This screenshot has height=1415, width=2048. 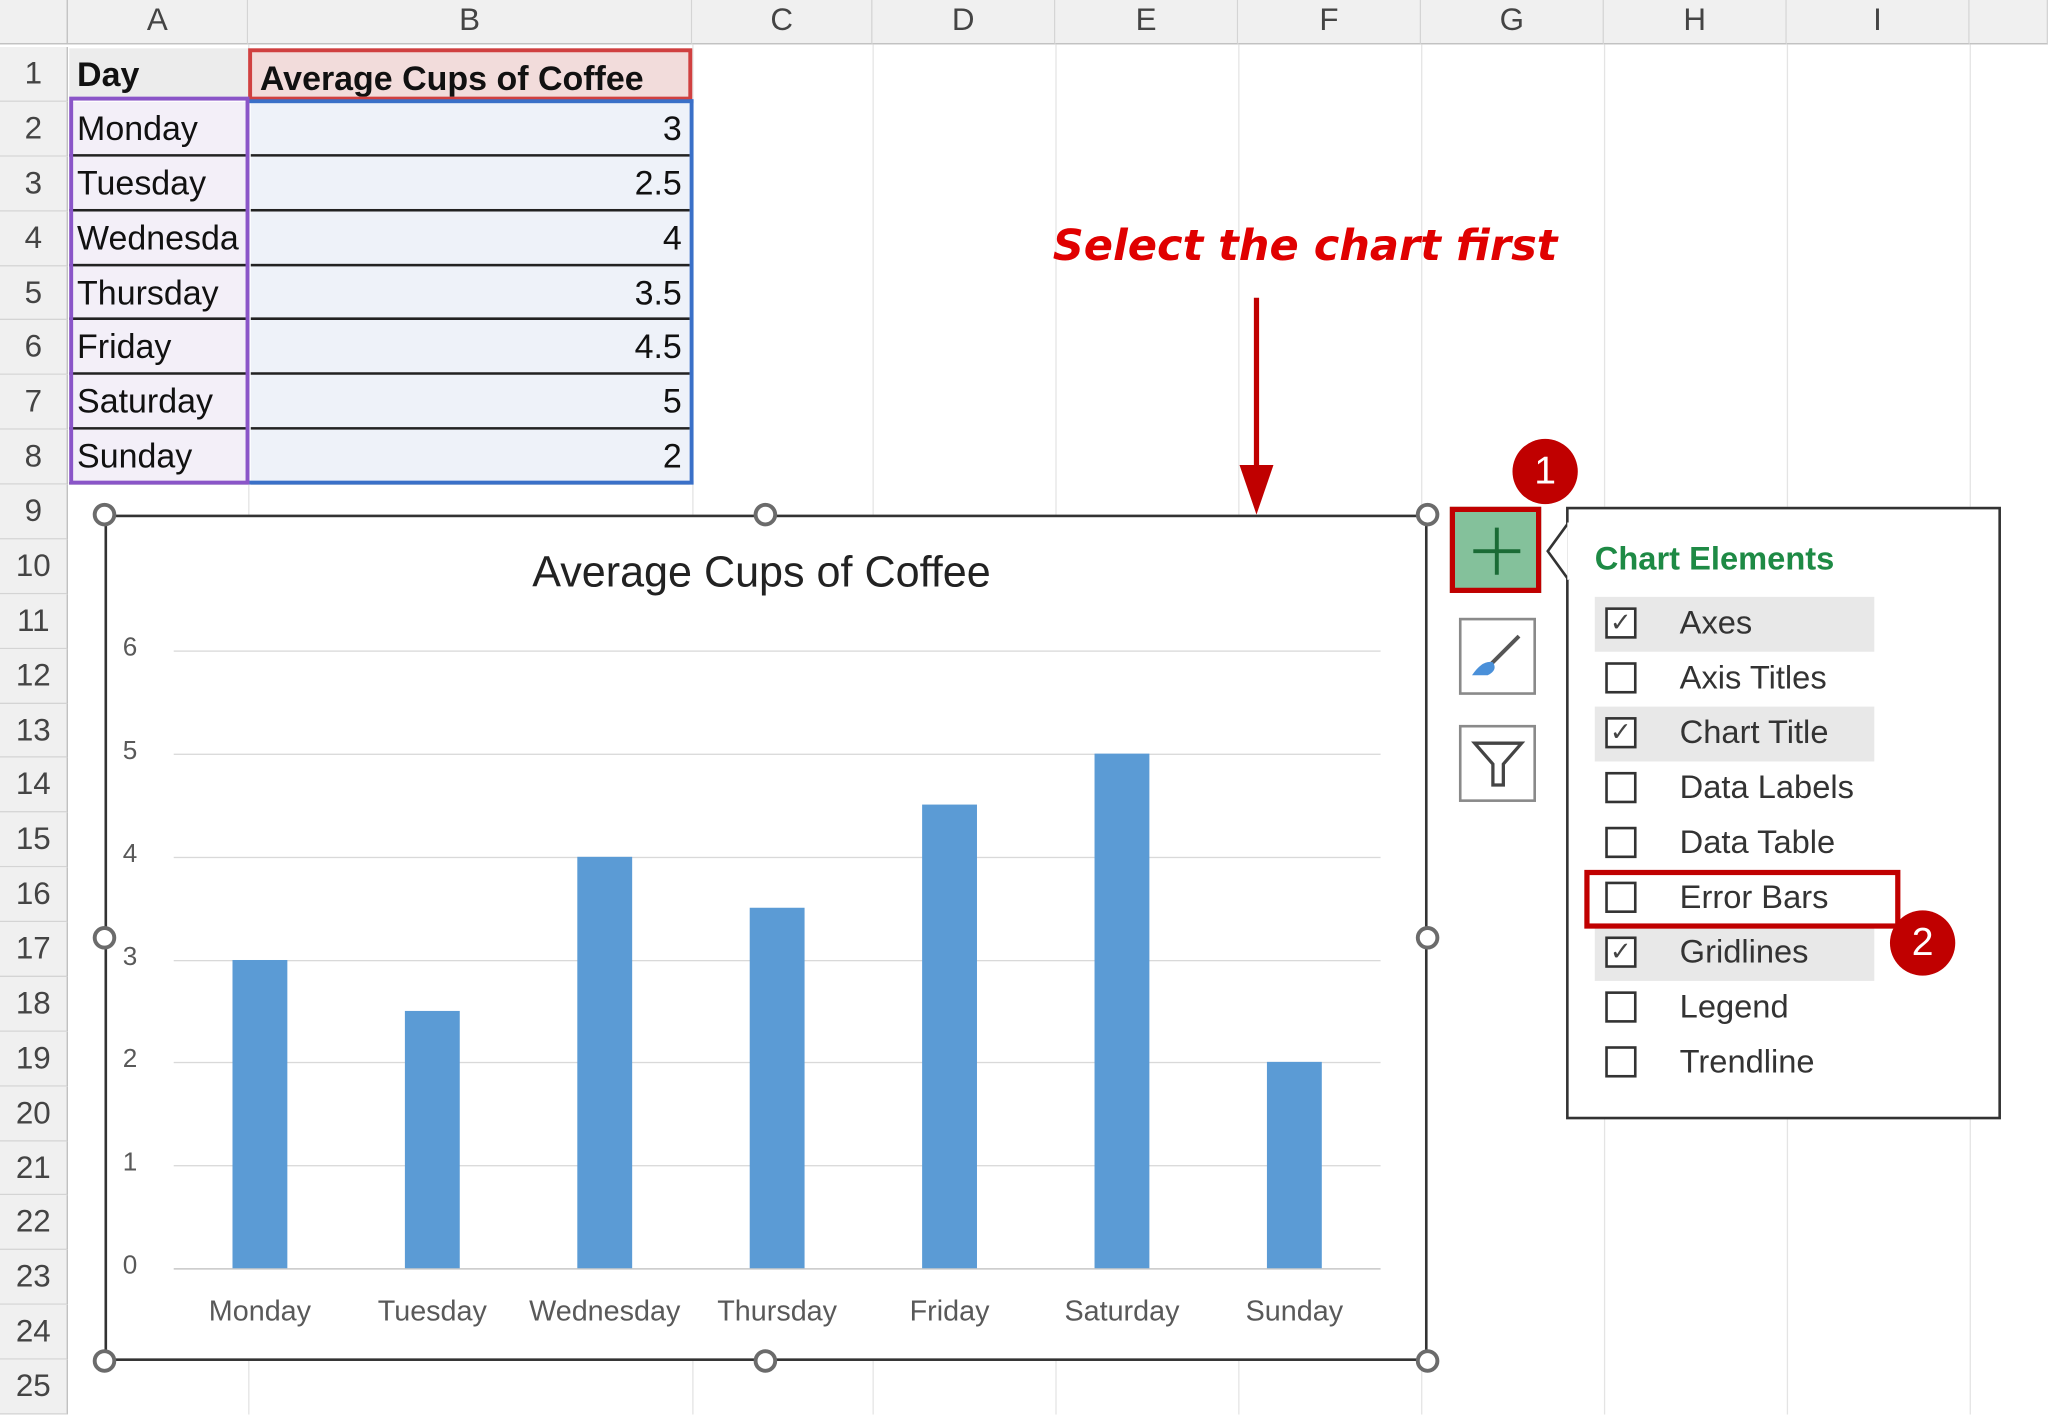 I want to click on row-header-1: 1, so click(x=34, y=74).